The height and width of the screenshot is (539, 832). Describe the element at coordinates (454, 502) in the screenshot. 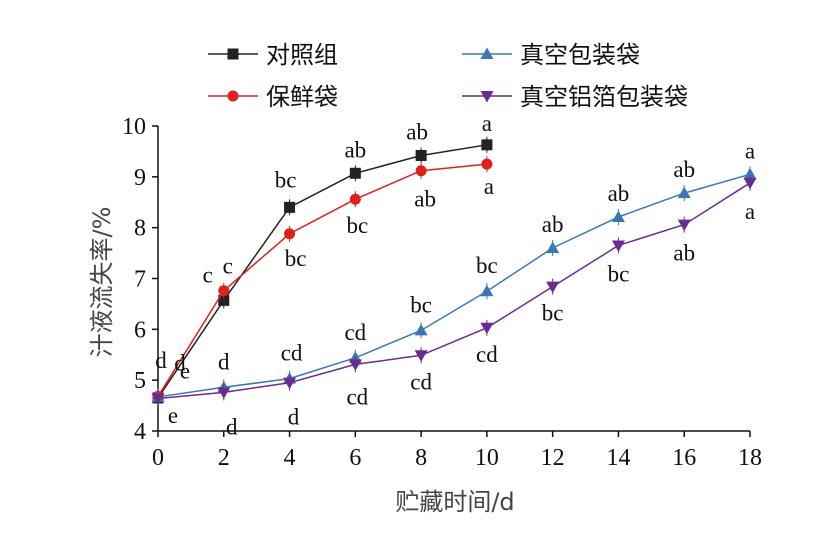

I see `x-axis-title: 贮藏时间/d` at that location.